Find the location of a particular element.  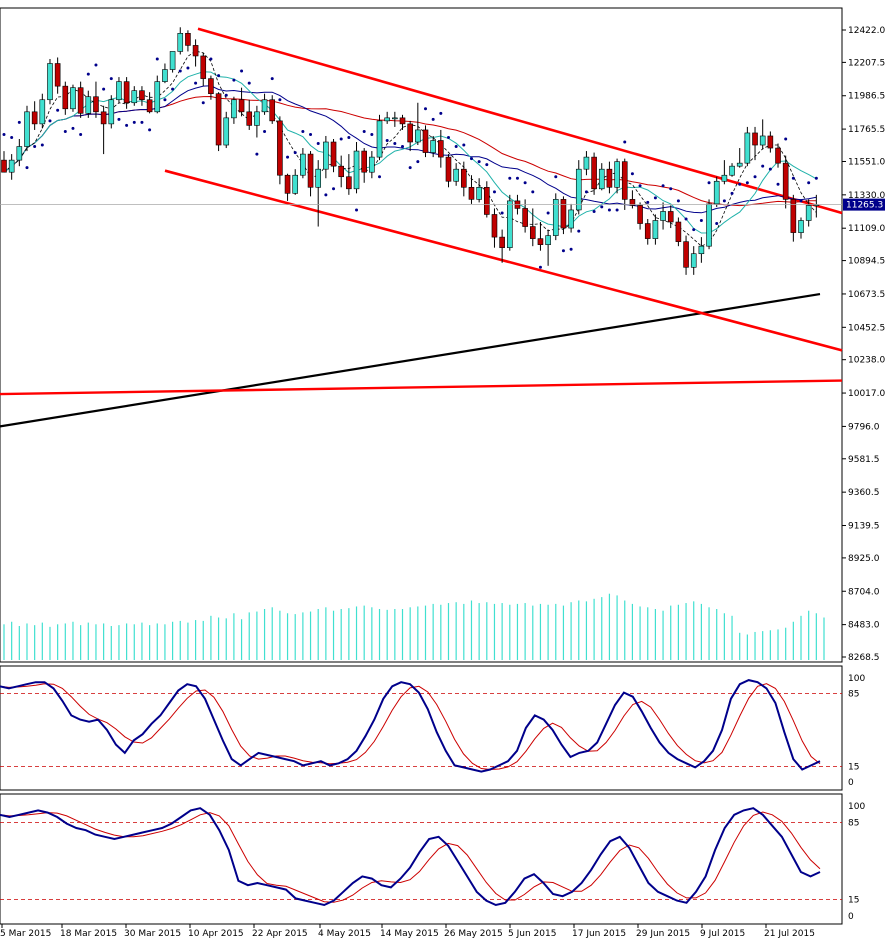

stochastic-panel-1: 100 85 15 0 is located at coordinates (432, 728).